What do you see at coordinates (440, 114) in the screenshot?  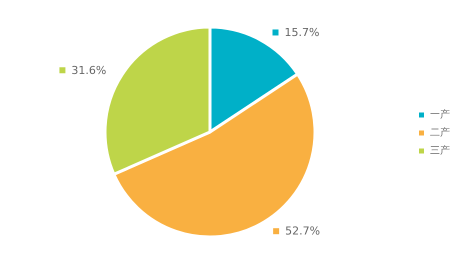 I see `legend-label: 一产` at bounding box center [440, 114].